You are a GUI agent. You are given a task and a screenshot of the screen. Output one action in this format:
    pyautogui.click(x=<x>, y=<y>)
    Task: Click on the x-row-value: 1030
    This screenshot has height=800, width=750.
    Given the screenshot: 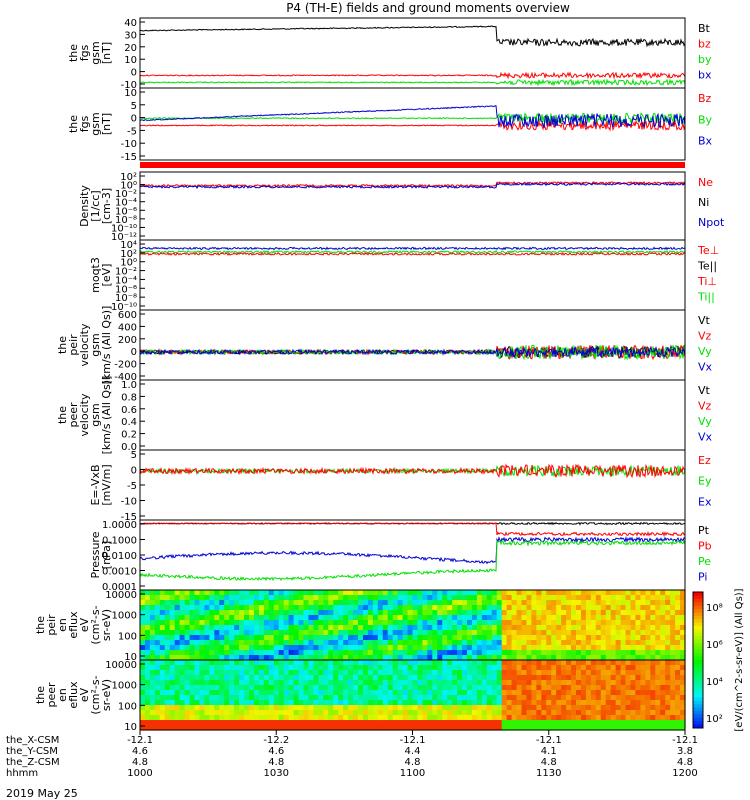 What is the action you would take?
    pyautogui.click(x=276, y=773)
    